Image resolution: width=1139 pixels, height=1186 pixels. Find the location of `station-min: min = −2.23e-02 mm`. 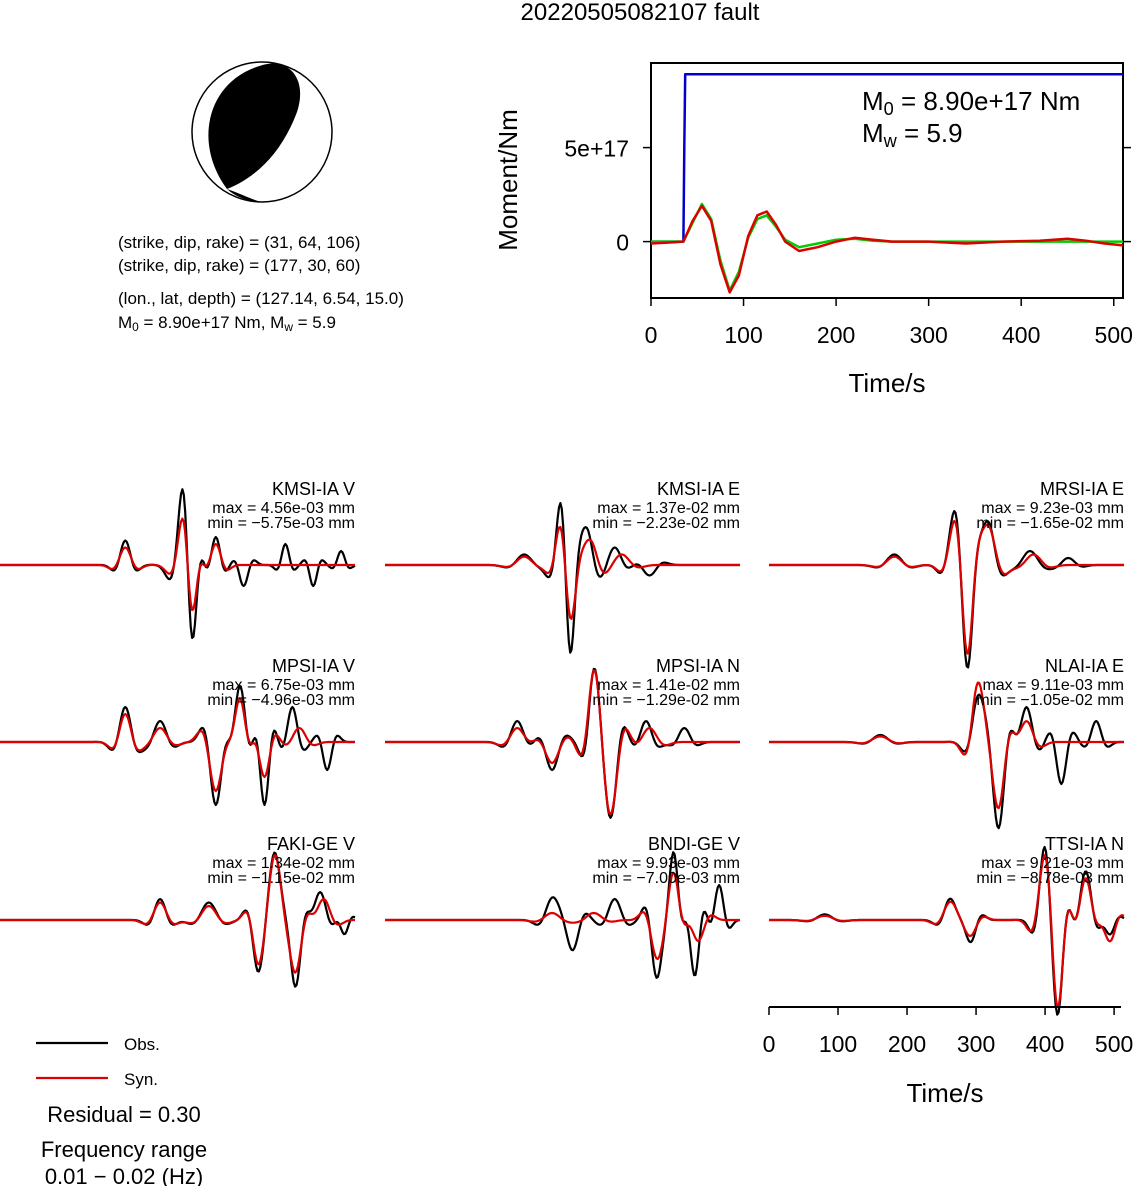

station-min: min = −2.23e-02 mm is located at coordinates (666, 523).